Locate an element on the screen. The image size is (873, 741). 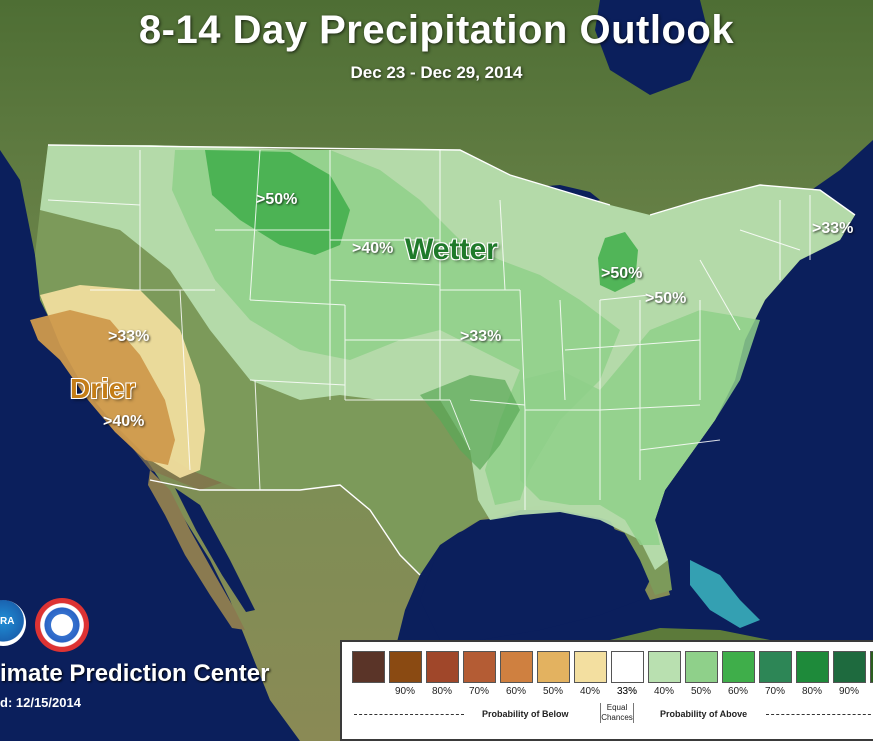
label-nw-50: >50% is located at coordinates (277, 199).